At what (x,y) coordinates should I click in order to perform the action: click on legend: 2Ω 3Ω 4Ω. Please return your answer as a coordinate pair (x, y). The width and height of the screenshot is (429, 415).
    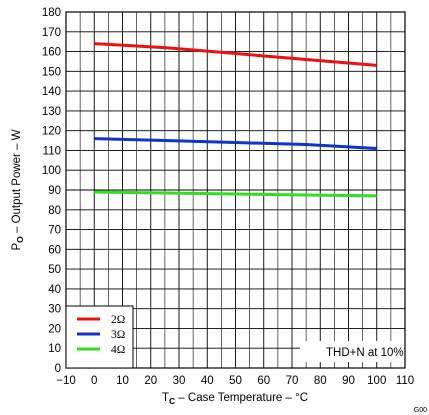
    Looking at the image, I should click on (99, 337).